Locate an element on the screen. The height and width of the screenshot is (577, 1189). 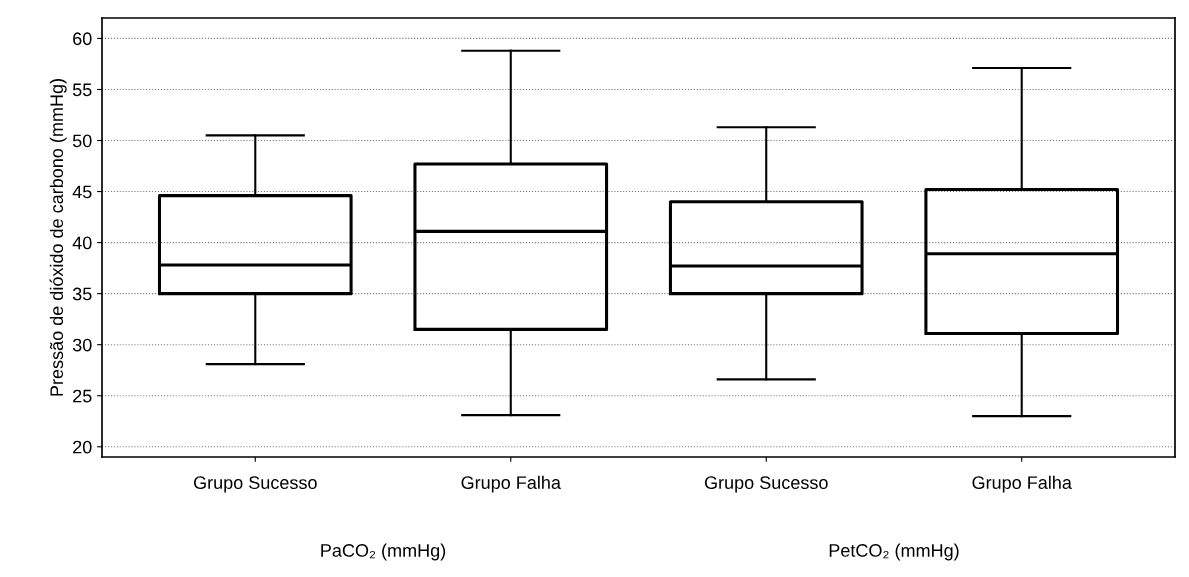
y-axis-title: Pressão de dióxido de carbono (mmHg) is located at coordinates (58, 237).